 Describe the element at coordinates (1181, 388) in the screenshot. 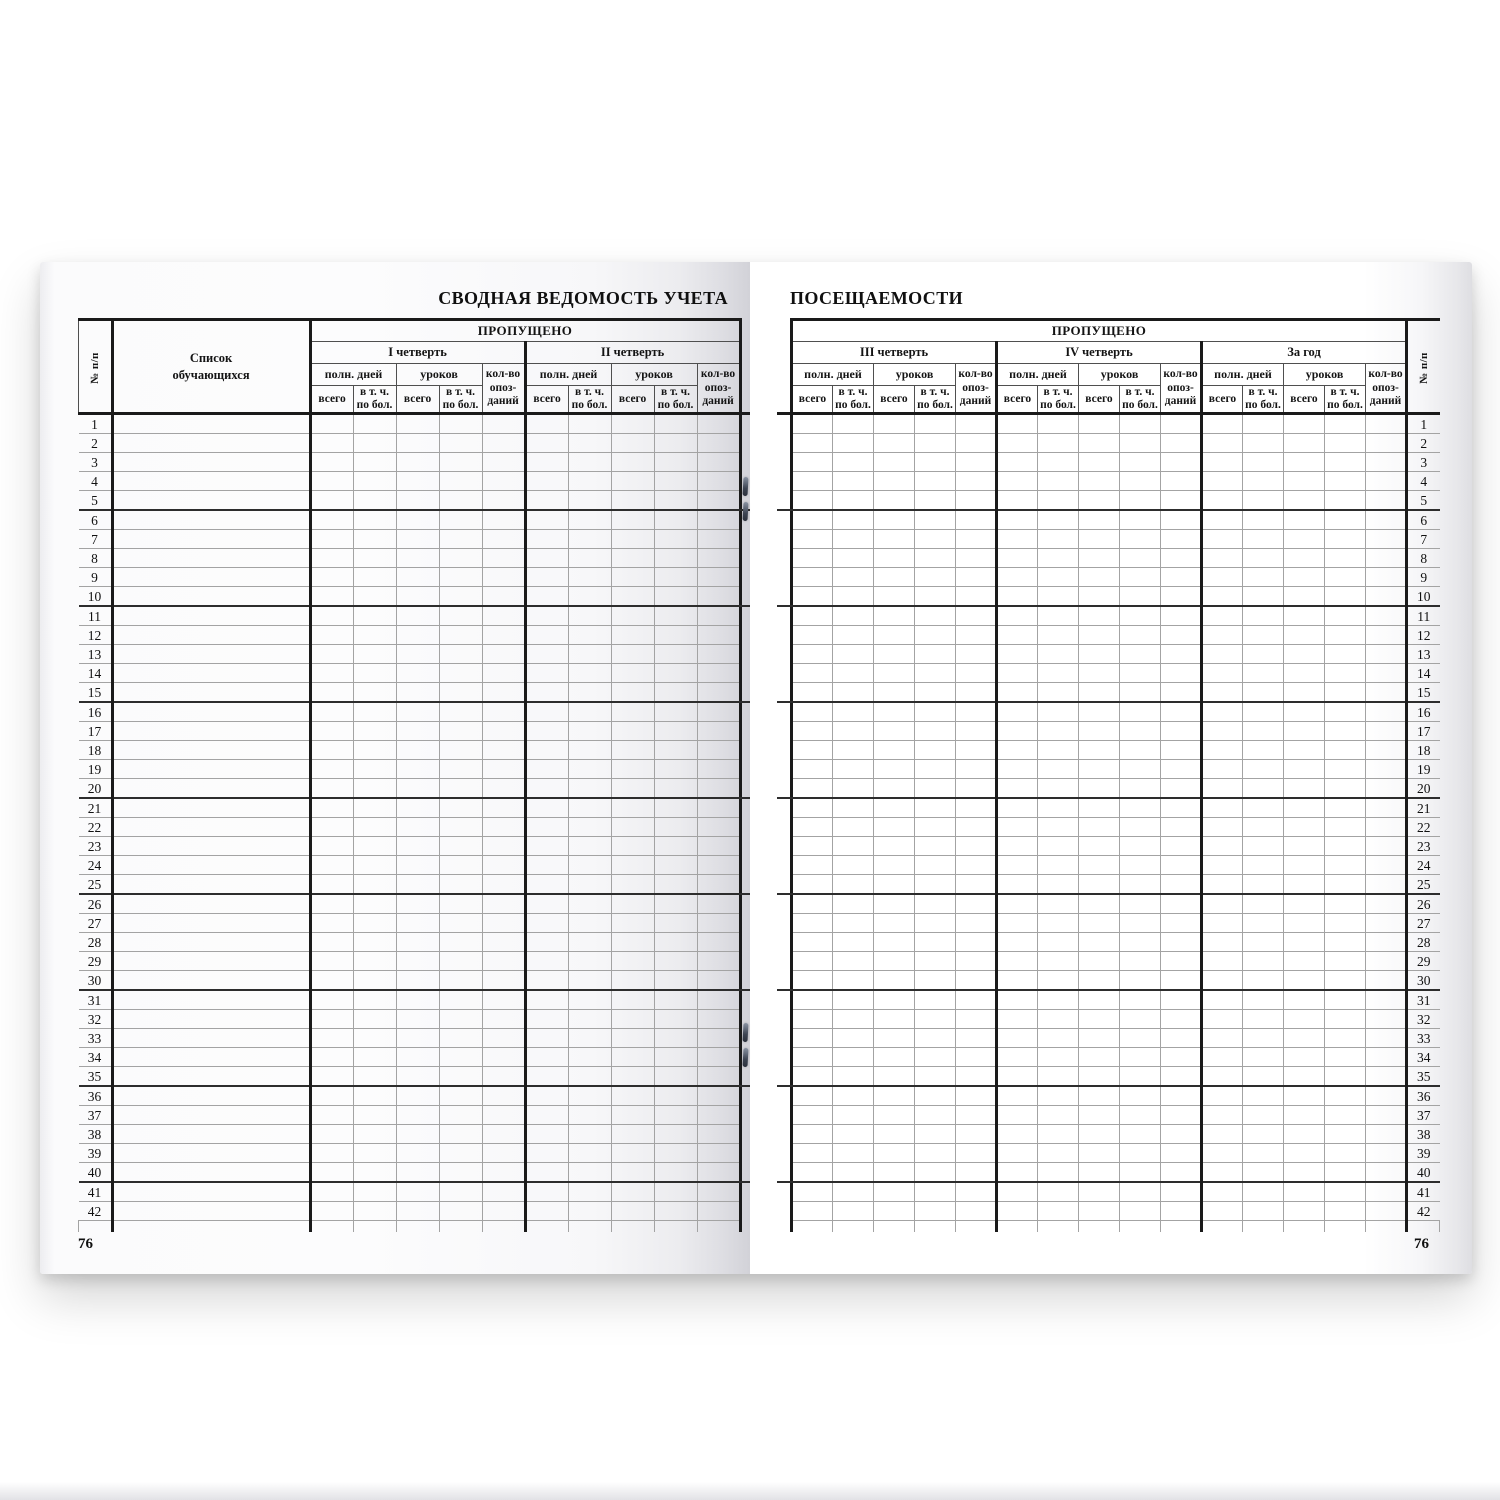

I see `lateness-header: кол-во опоз-даний` at that location.